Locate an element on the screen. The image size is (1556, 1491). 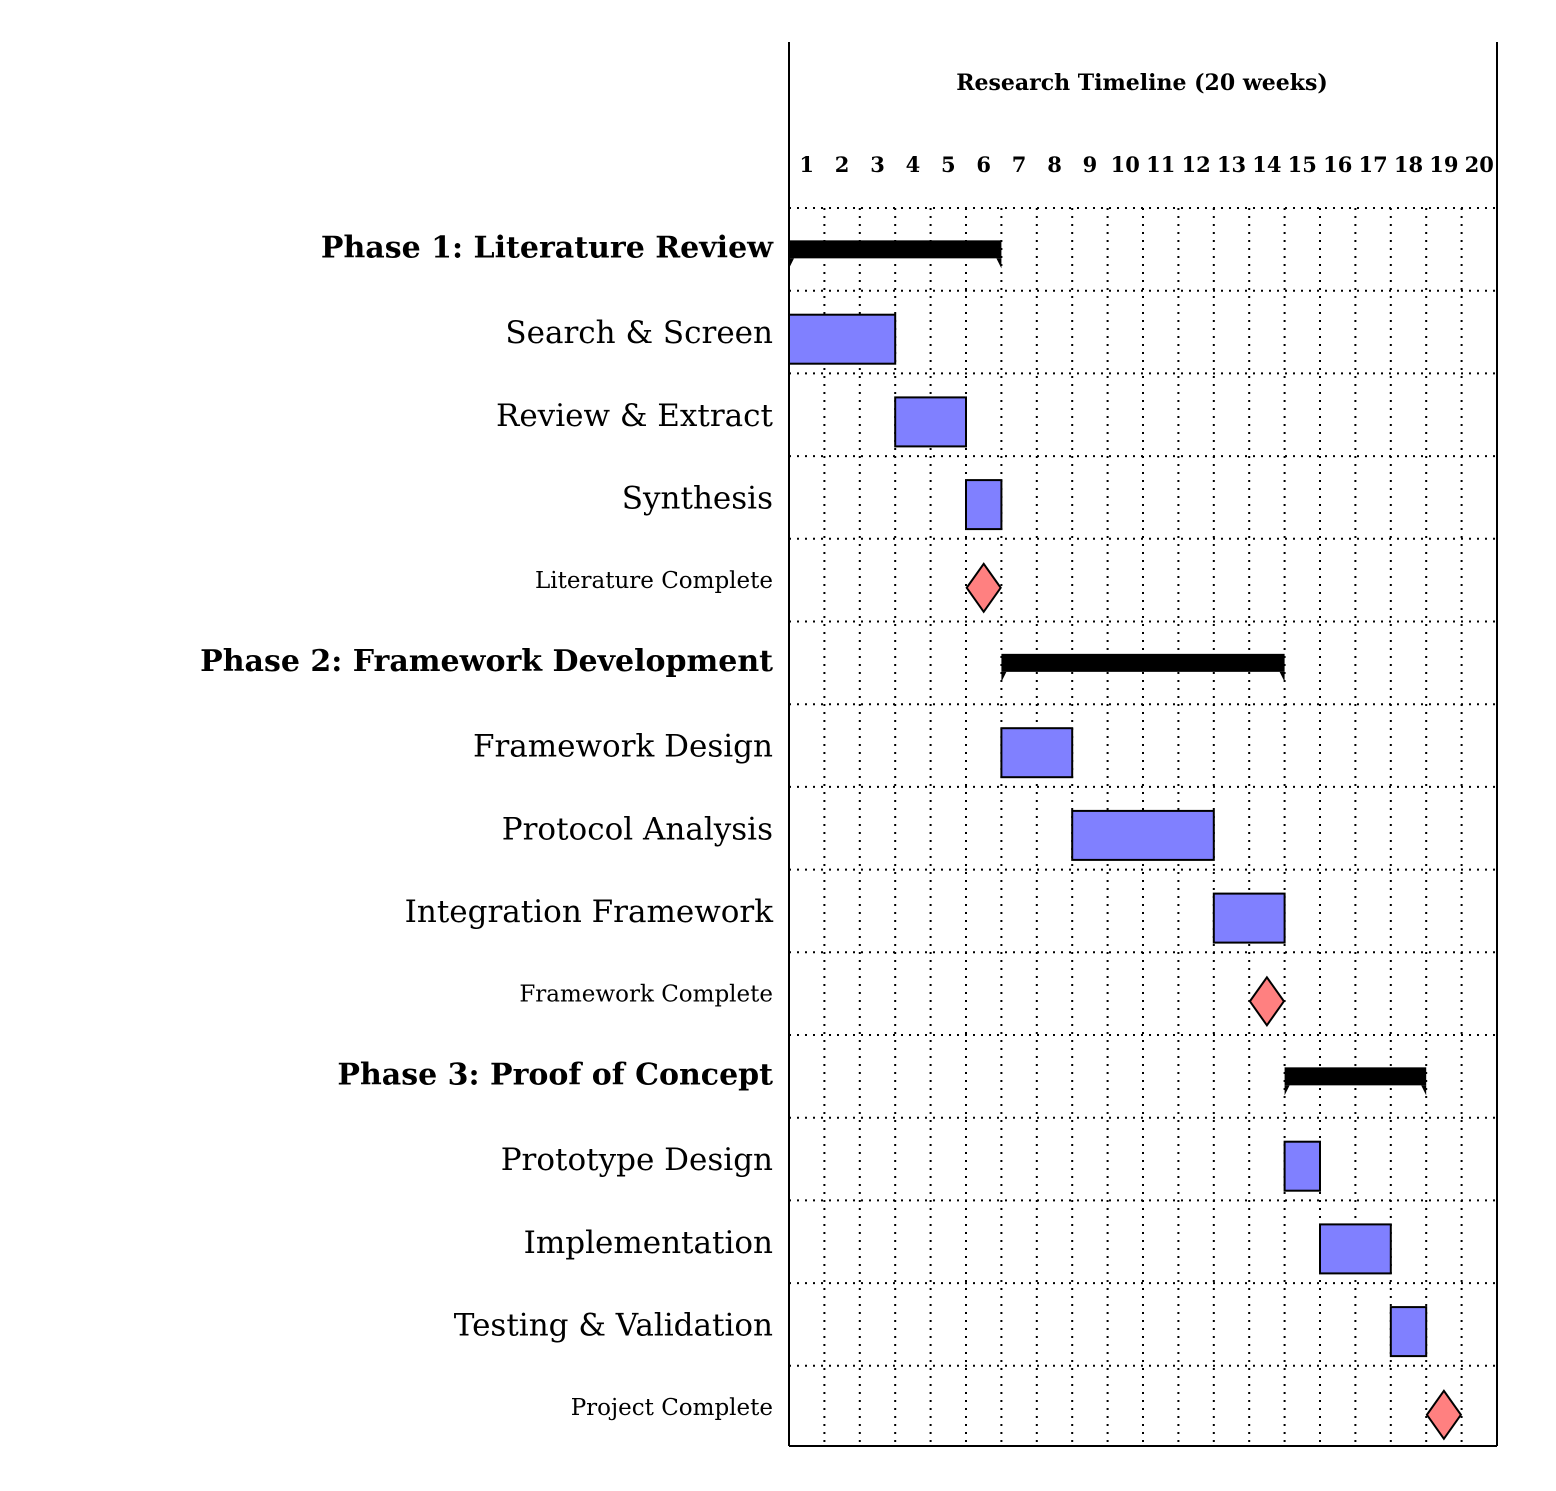
gantt-row-task: Review & Extract is located at coordinates (732, 422).